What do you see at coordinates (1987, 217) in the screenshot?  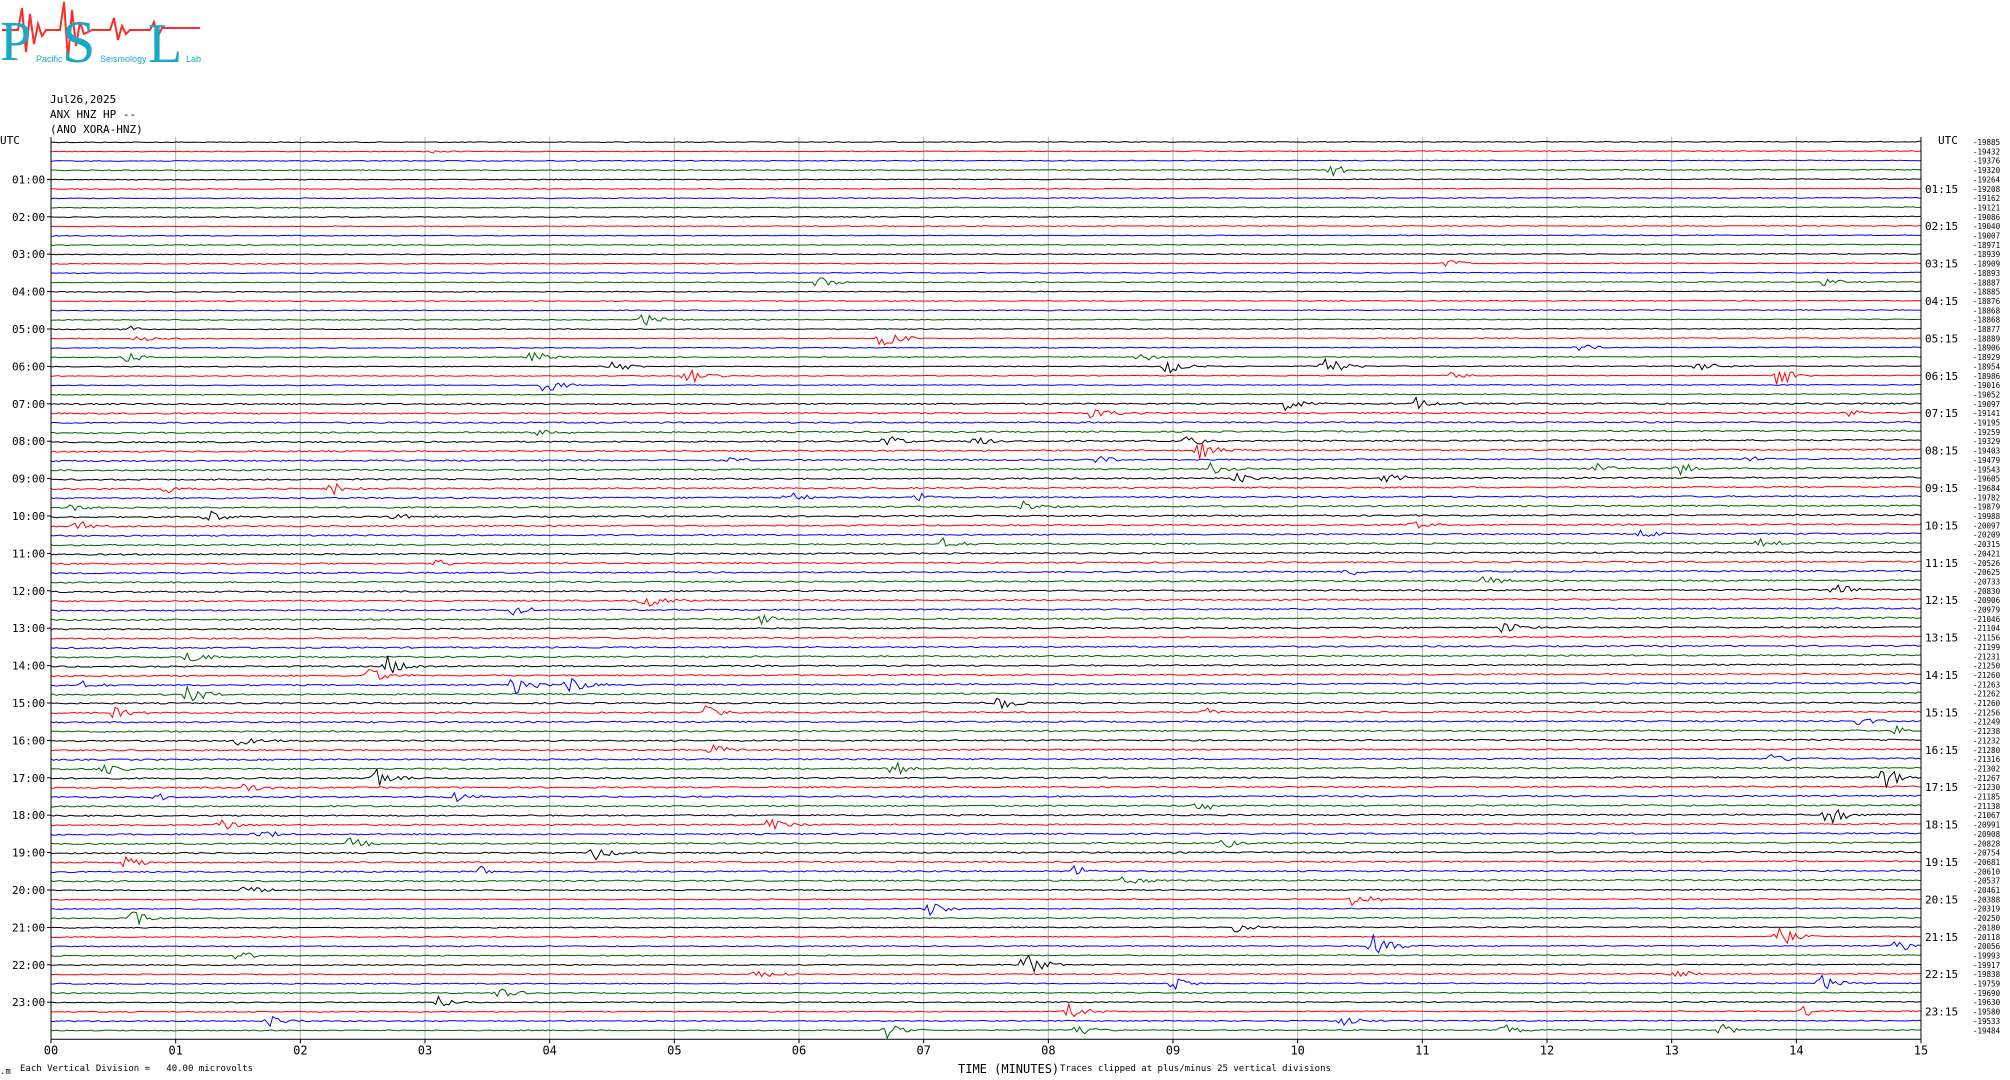 I see `trace-offset-label: -19086` at bounding box center [1987, 217].